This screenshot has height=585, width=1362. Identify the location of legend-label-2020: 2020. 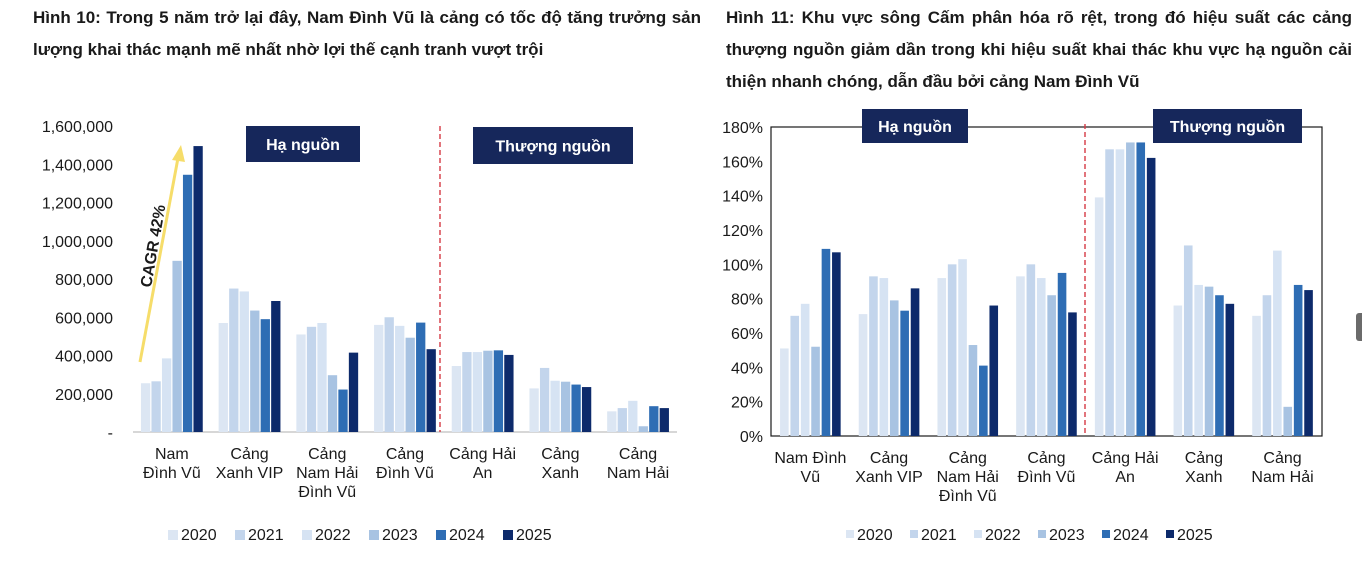
(875, 535).